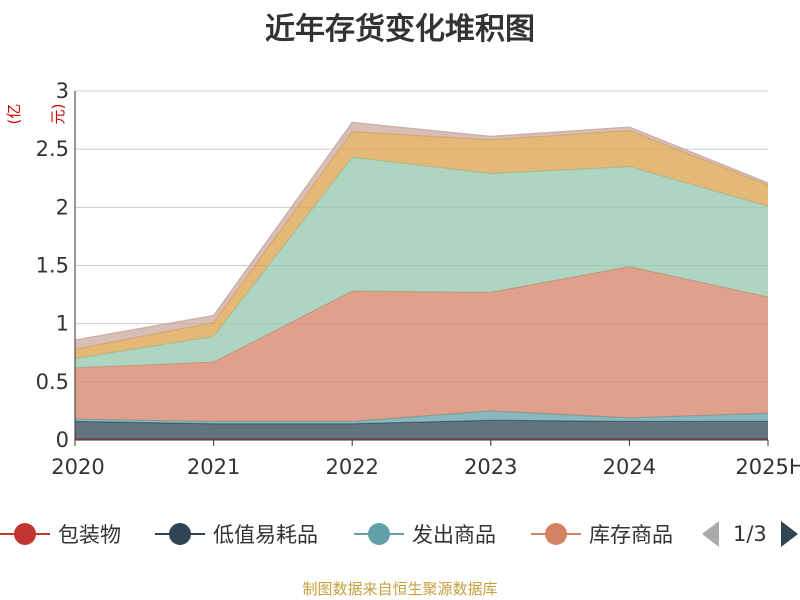 The height and width of the screenshot is (600, 800). What do you see at coordinates (351, 467) in the screenshot?
I see `x-tick-label: 2022` at bounding box center [351, 467].